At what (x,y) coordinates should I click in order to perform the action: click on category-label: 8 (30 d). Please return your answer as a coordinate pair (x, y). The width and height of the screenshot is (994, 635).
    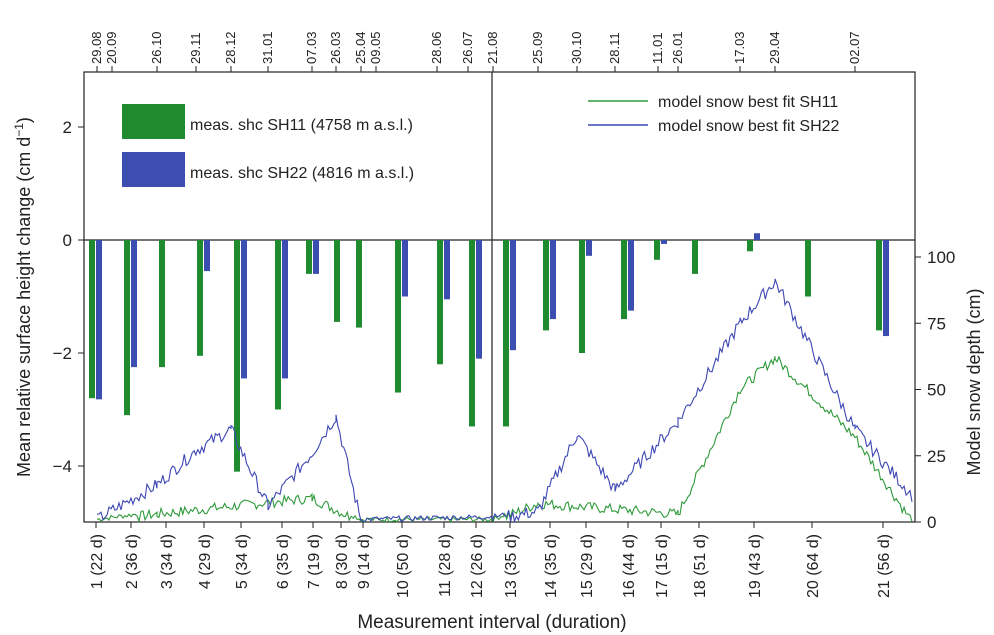
    Looking at the image, I should click on (342, 561).